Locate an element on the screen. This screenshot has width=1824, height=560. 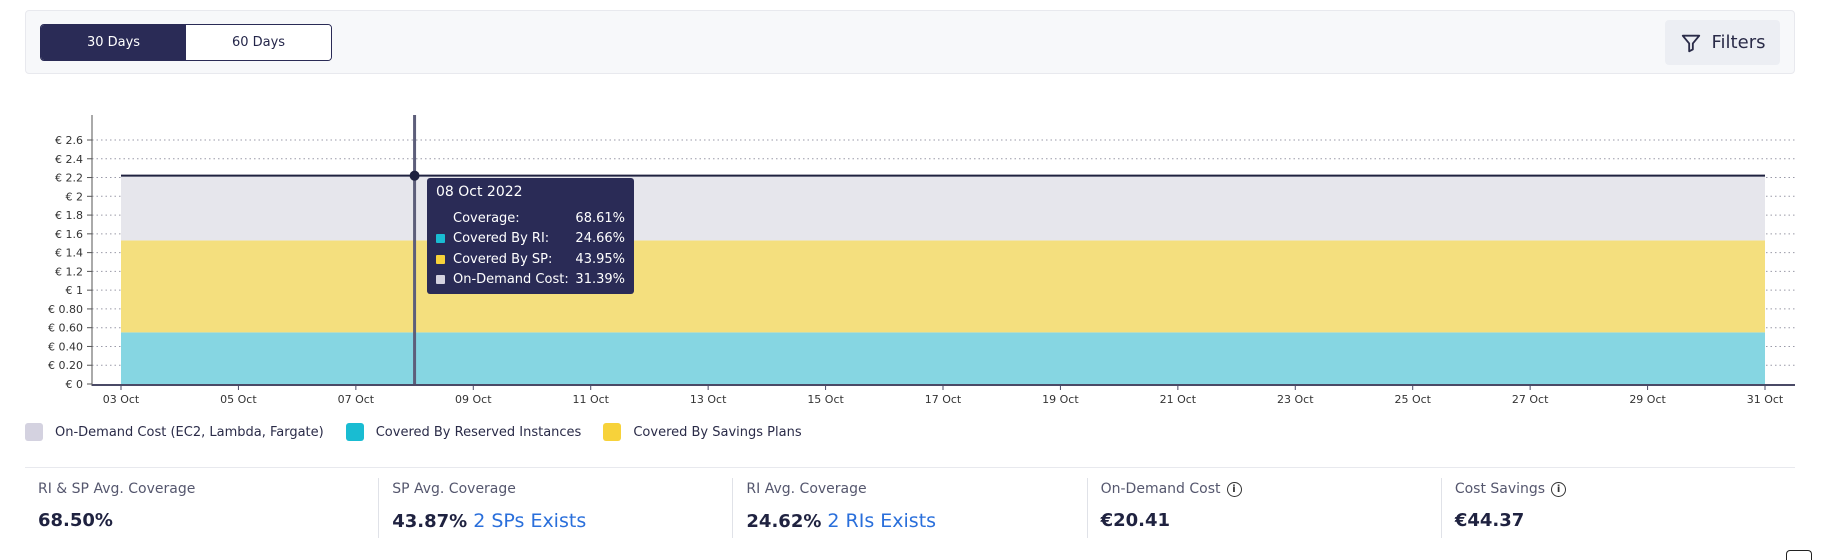
stat-value: 43.87% is located at coordinates (430, 521).